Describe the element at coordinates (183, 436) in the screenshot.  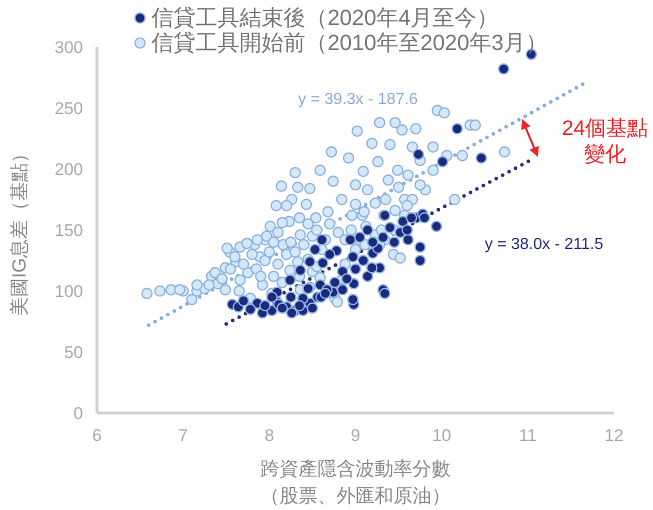
I see `x-tick-label: 7` at that location.